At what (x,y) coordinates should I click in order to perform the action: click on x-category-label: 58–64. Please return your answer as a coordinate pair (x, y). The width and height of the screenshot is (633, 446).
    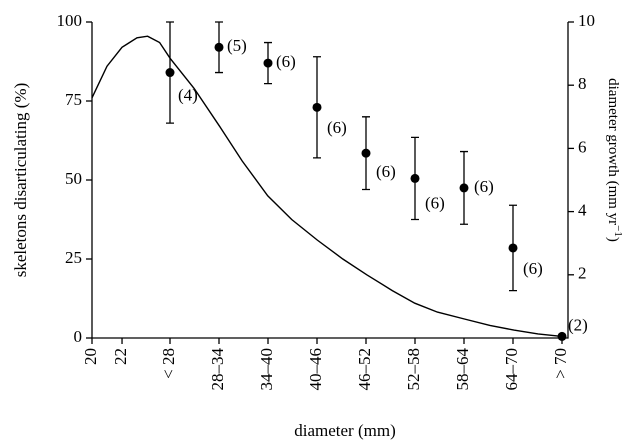
    Looking at the image, I should click on (462, 369).